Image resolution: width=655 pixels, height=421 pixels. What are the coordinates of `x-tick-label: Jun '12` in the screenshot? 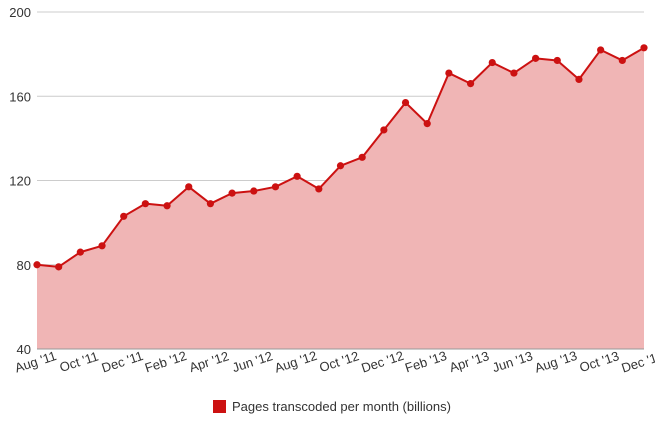 It's located at (252, 361).